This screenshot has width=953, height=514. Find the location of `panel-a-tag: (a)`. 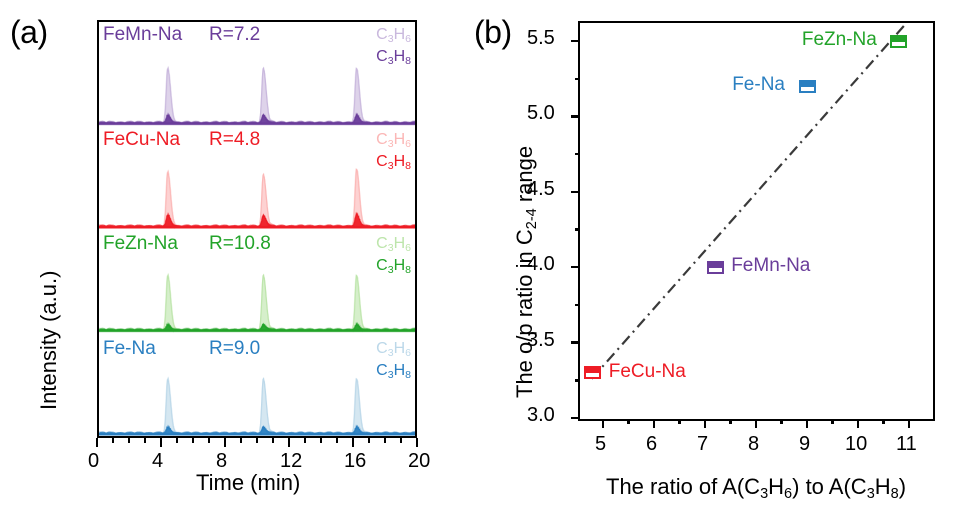

panel-a-tag: (a) is located at coordinates (29, 32).